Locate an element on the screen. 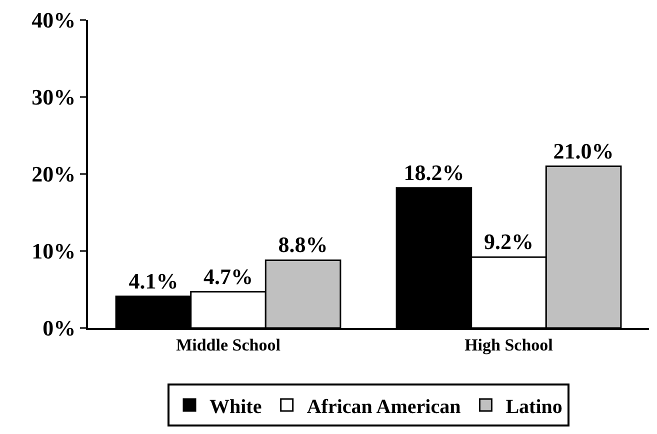 The width and height of the screenshot is (657, 434). data-label: 4.7% is located at coordinates (228, 276).